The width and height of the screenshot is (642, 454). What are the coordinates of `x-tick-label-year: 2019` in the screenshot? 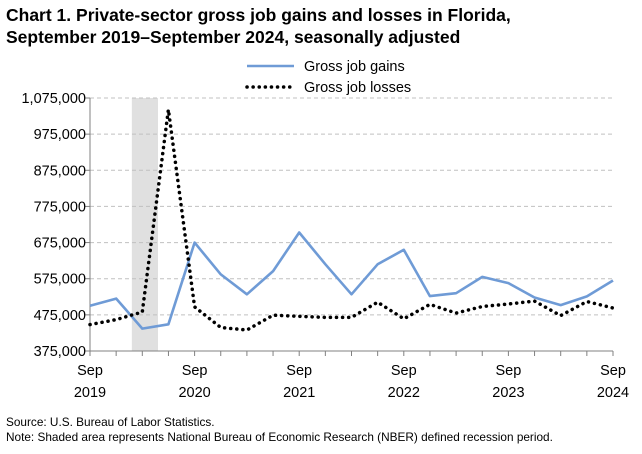 It's located at (90, 393).